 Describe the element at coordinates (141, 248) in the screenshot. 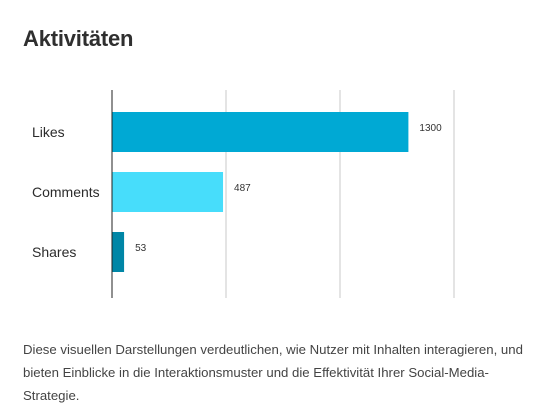

I see `data-label: 53` at that location.